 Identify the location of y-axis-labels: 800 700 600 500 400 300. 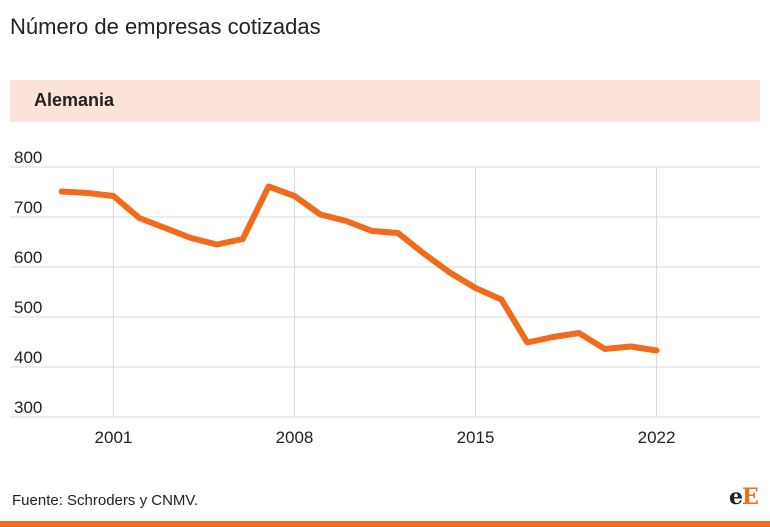
(28, 282).